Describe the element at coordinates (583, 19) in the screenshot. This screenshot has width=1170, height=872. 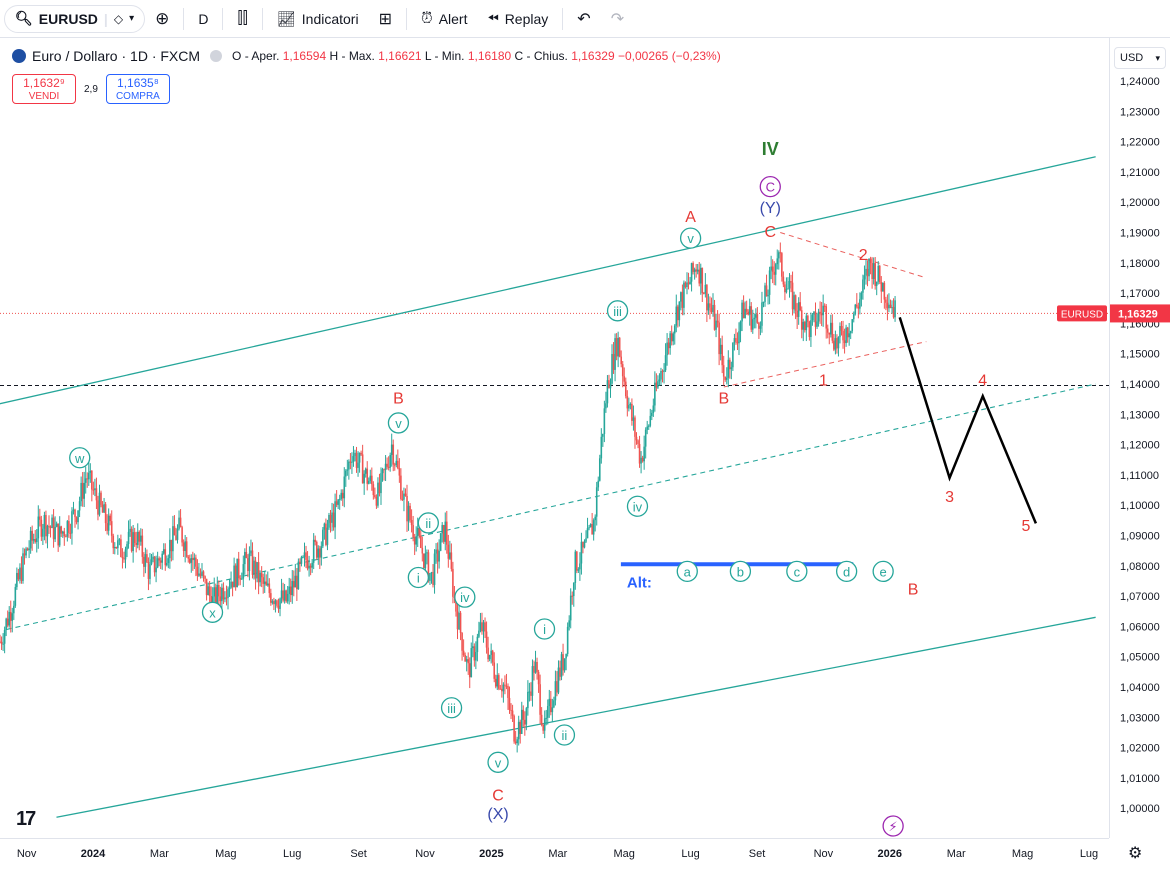
I see `undo-button: ↶` at that location.